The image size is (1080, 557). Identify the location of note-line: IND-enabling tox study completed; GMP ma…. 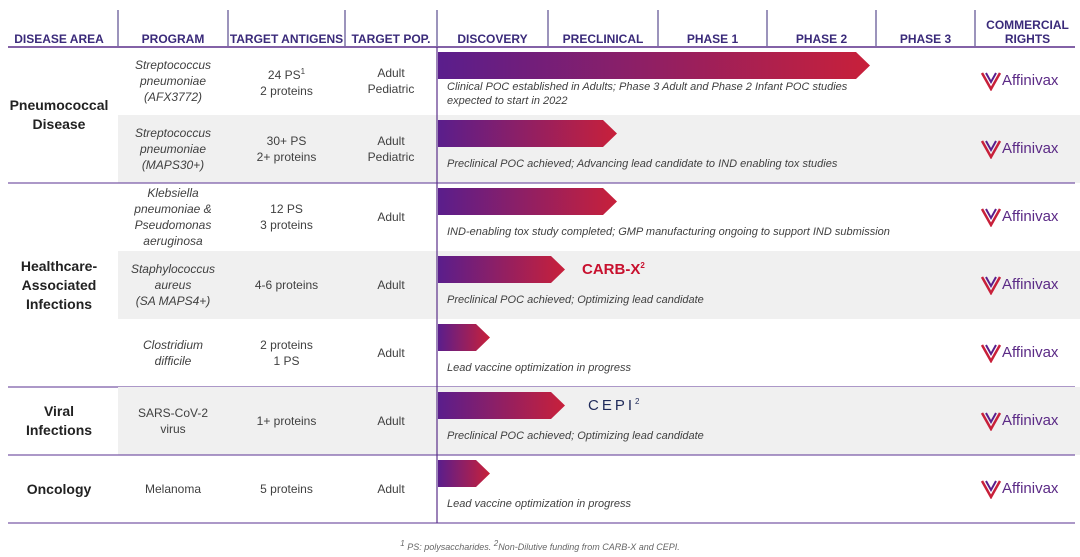
(668, 232).